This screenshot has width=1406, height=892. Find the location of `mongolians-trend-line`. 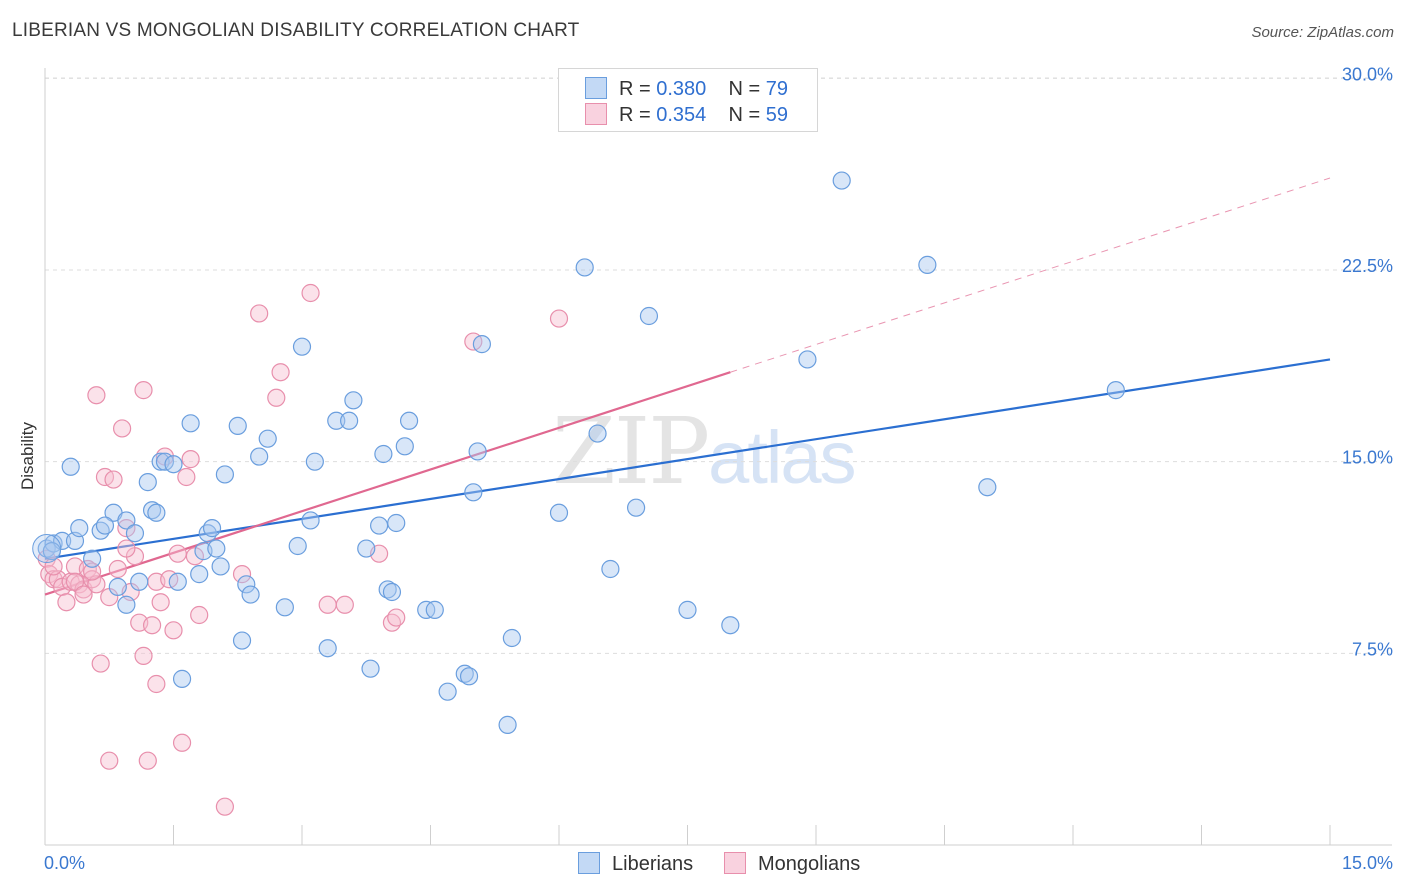

mongolians-trend-line is located at coordinates (387, 483).